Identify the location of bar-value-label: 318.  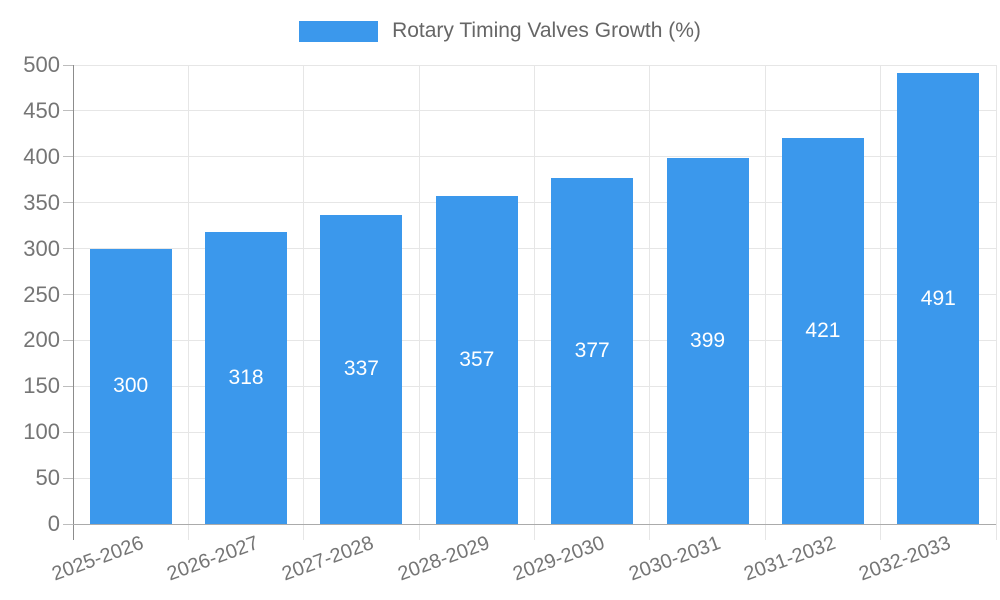
(246, 378).